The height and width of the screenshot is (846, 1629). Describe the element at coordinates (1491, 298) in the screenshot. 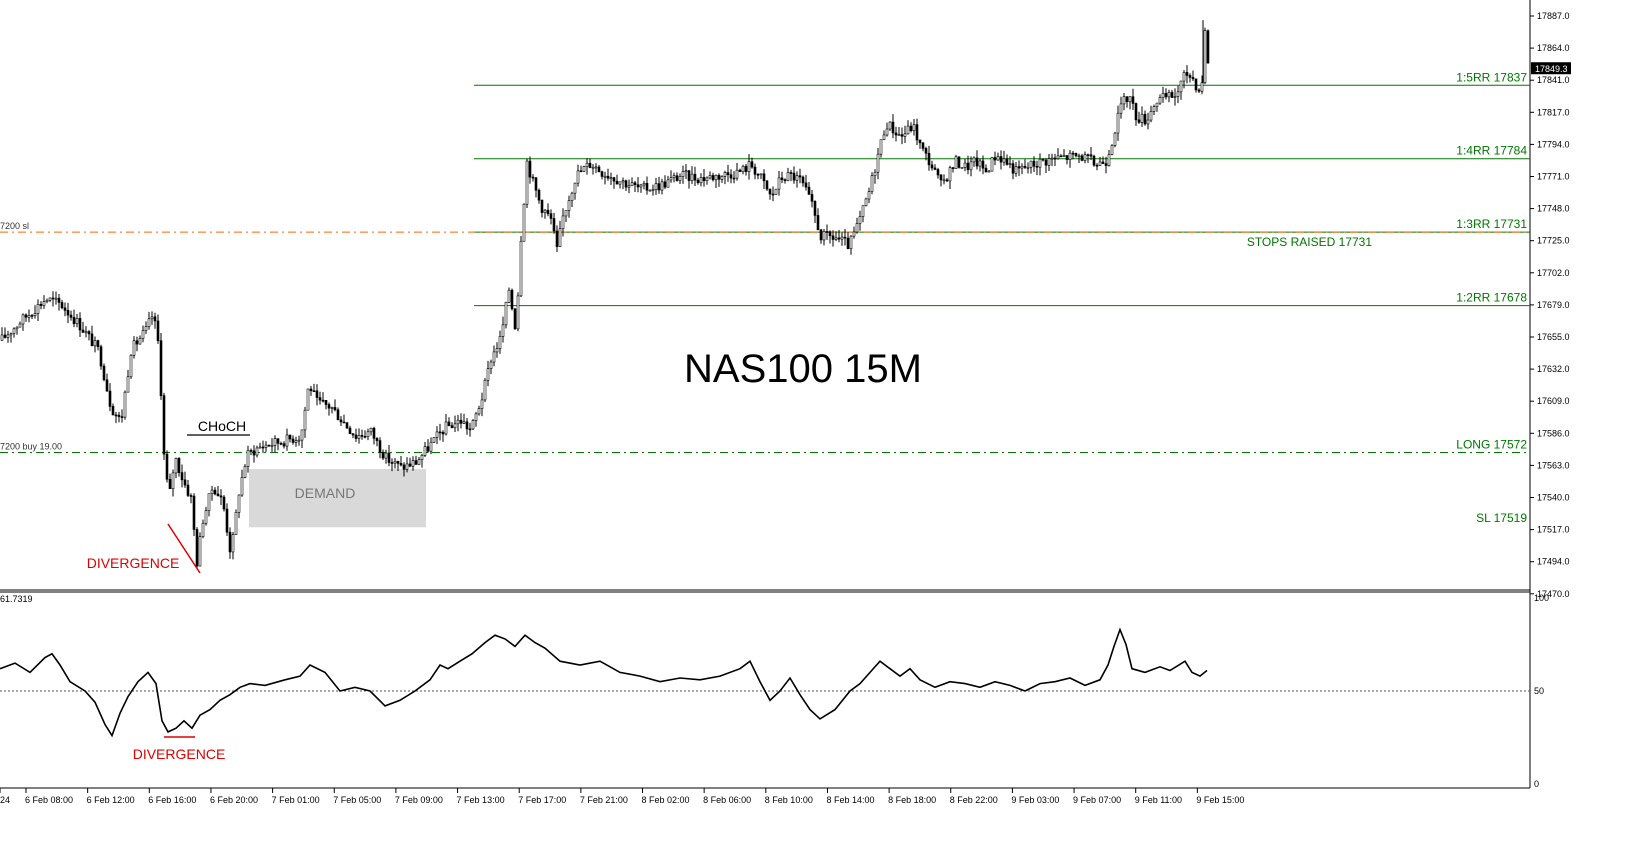

I see `level-label: 1:2RR 17678` at that location.